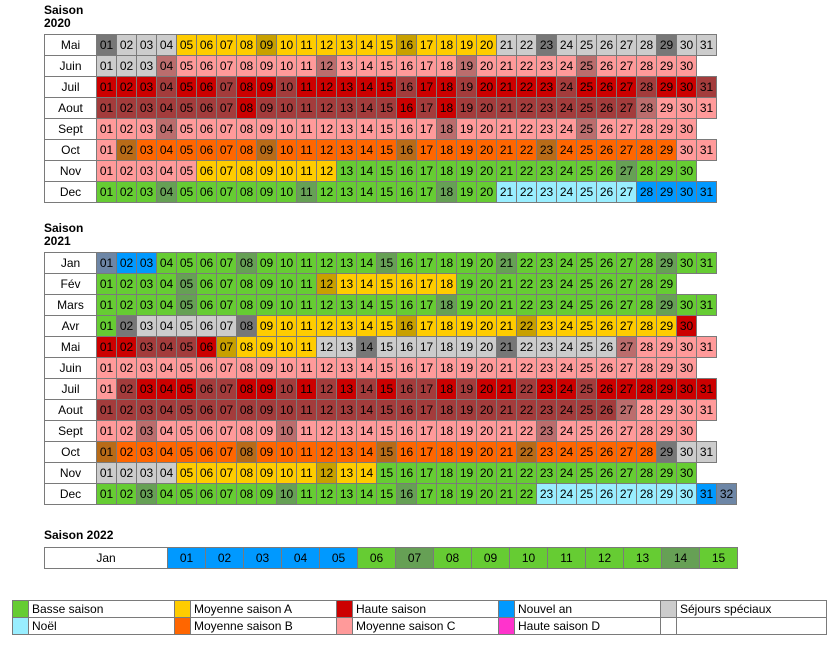 The width and height of the screenshot is (831, 650). Describe the element at coordinates (306, 389) in the screenshot. I see `day-cell: 11` at that location.